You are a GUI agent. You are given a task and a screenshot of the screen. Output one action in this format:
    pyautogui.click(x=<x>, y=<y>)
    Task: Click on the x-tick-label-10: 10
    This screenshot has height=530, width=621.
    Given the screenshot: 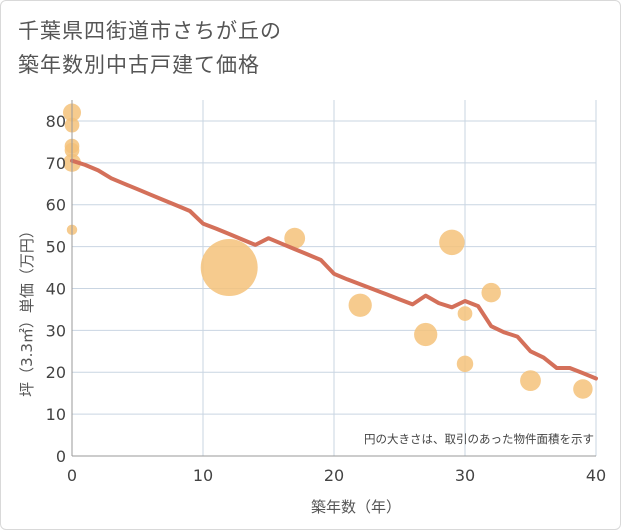 What is the action you would take?
    pyautogui.click(x=203, y=475)
    